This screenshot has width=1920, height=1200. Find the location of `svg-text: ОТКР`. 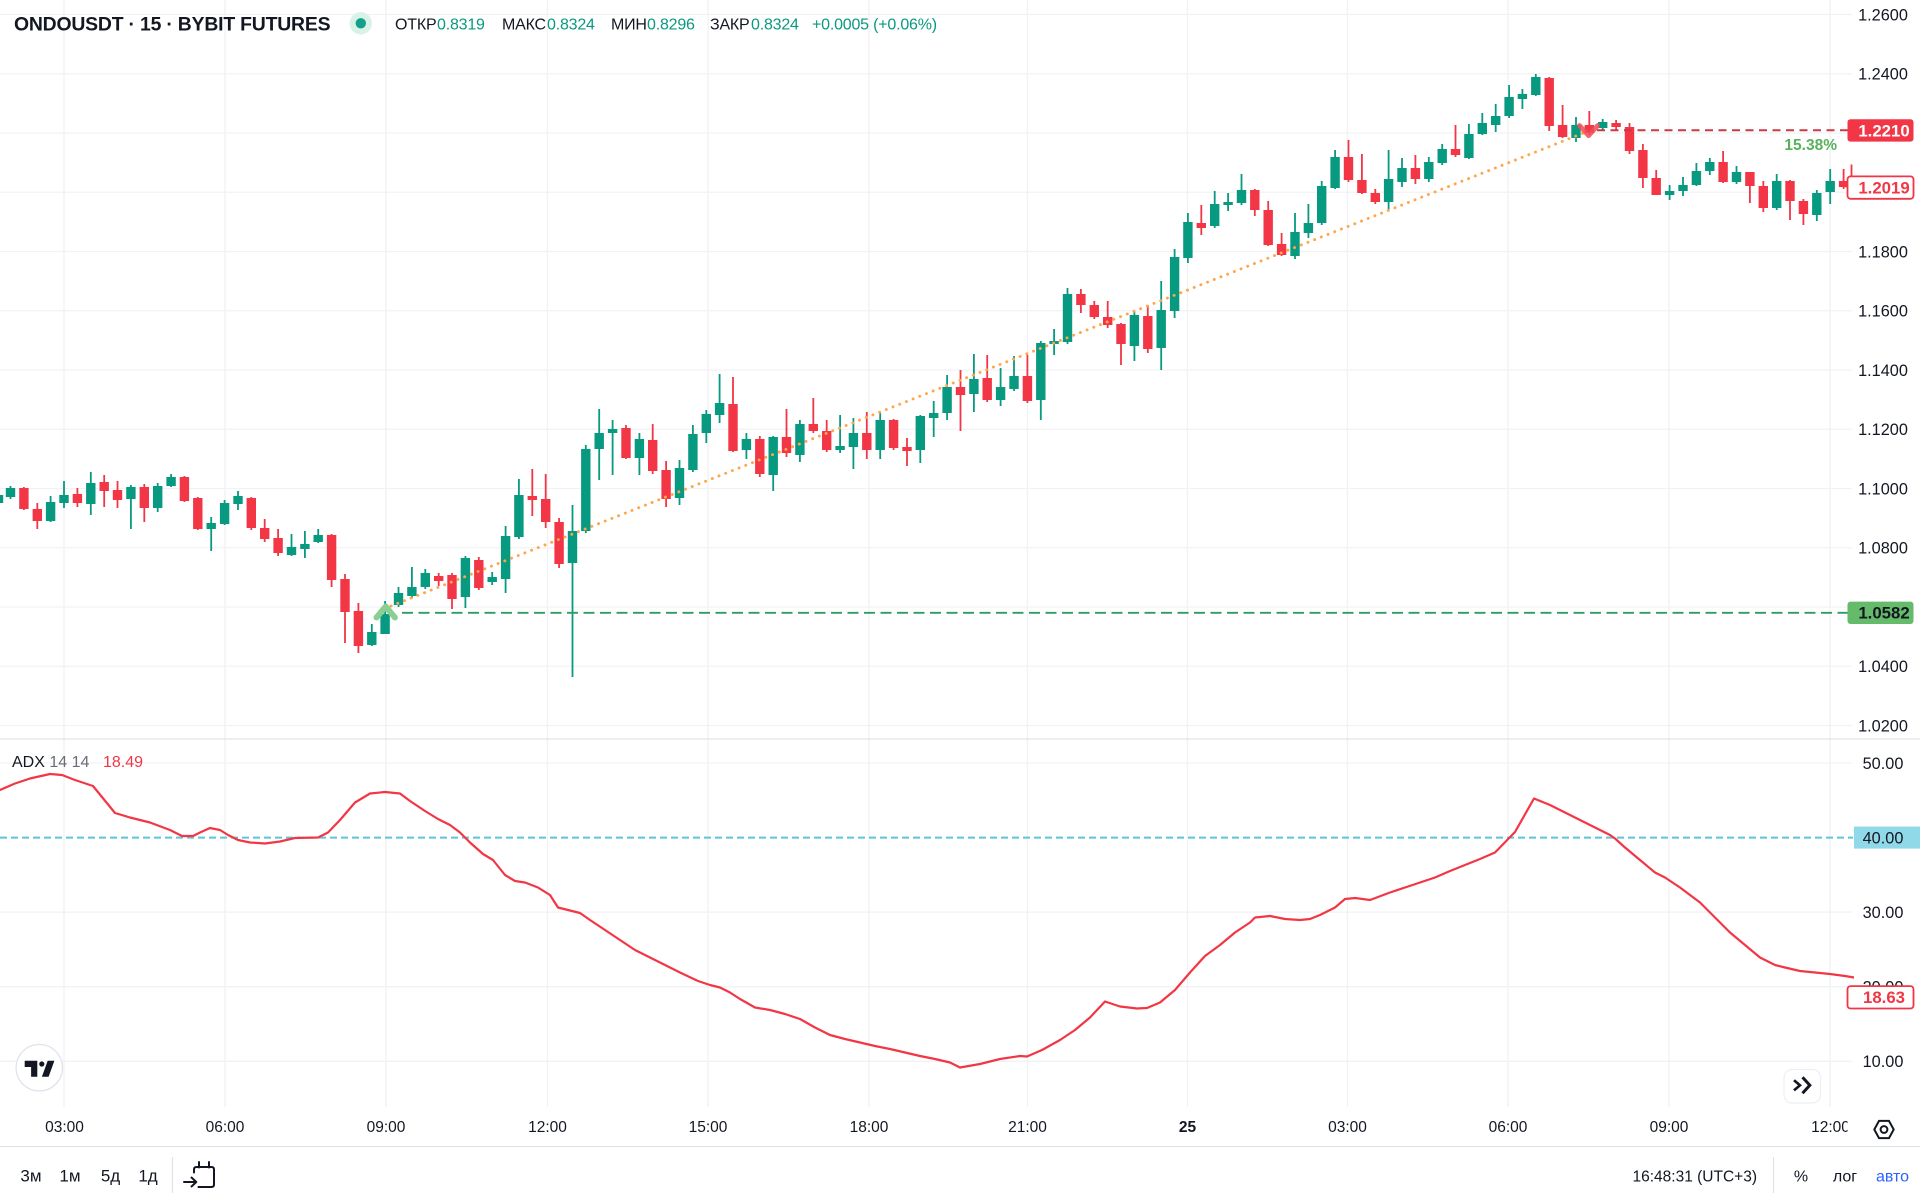

svg-text: ОТКР is located at coordinates (415, 25).